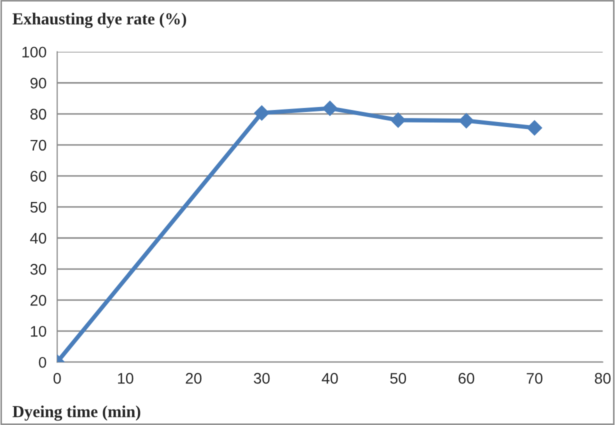 The width and height of the screenshot is (615, 425). I want to click on y-tick-label: 80, so click(38, 114).